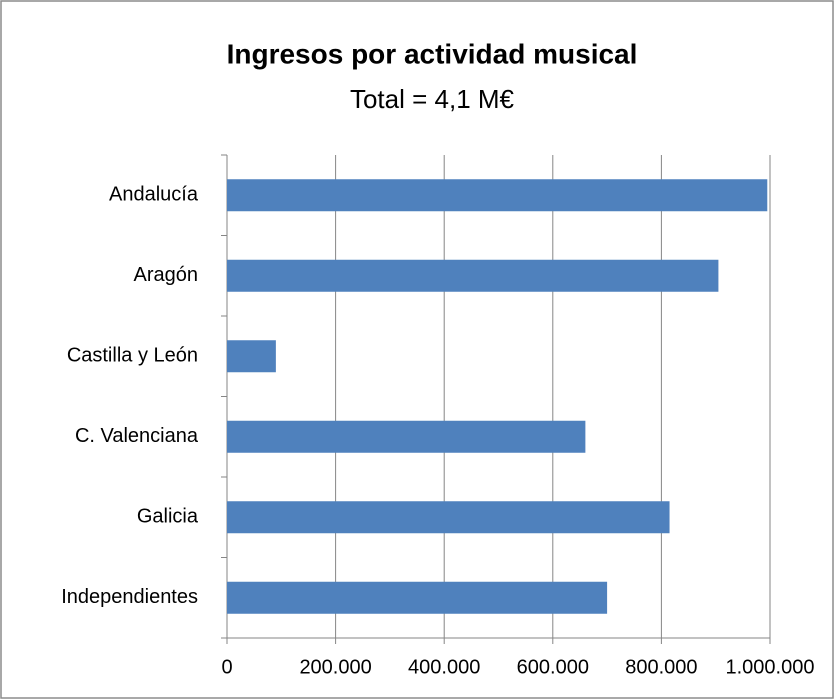  Describe the element at coordinates (226, 667) in the screenshot. I see `x-tick-label: 0` at that location.